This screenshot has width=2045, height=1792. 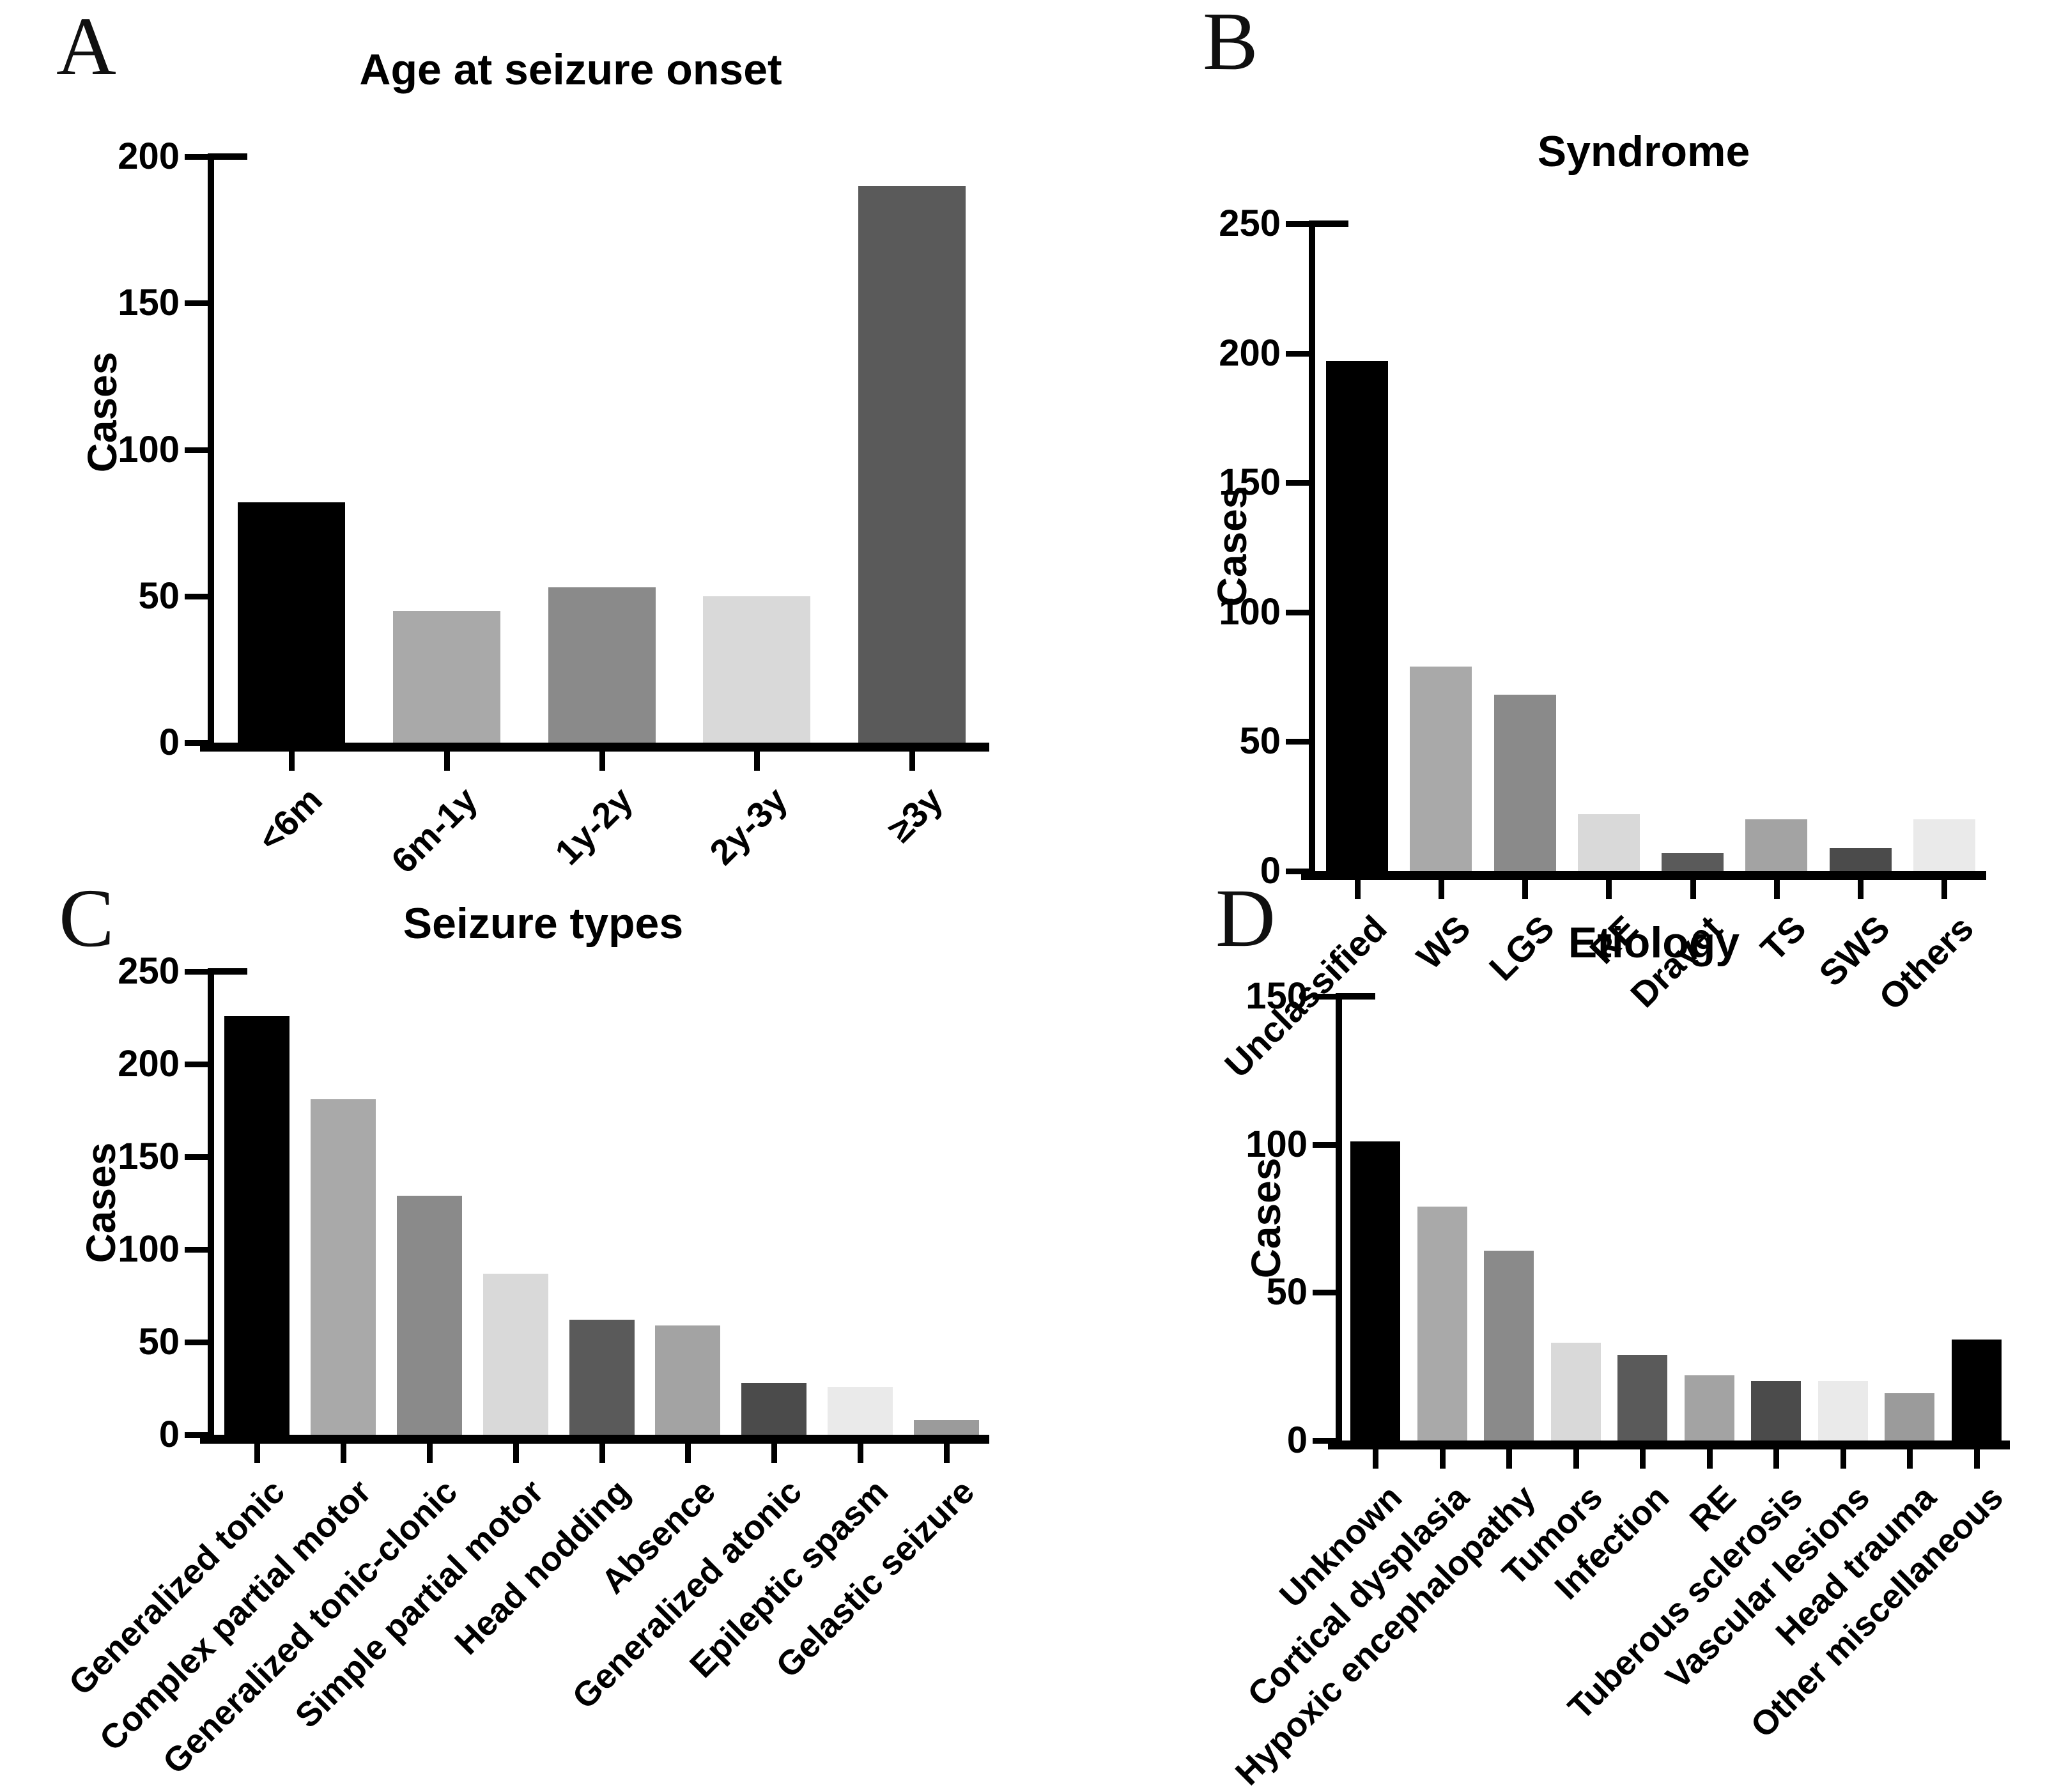 I want to click on y-axis-line-d, so click(x=1339, y=1221).